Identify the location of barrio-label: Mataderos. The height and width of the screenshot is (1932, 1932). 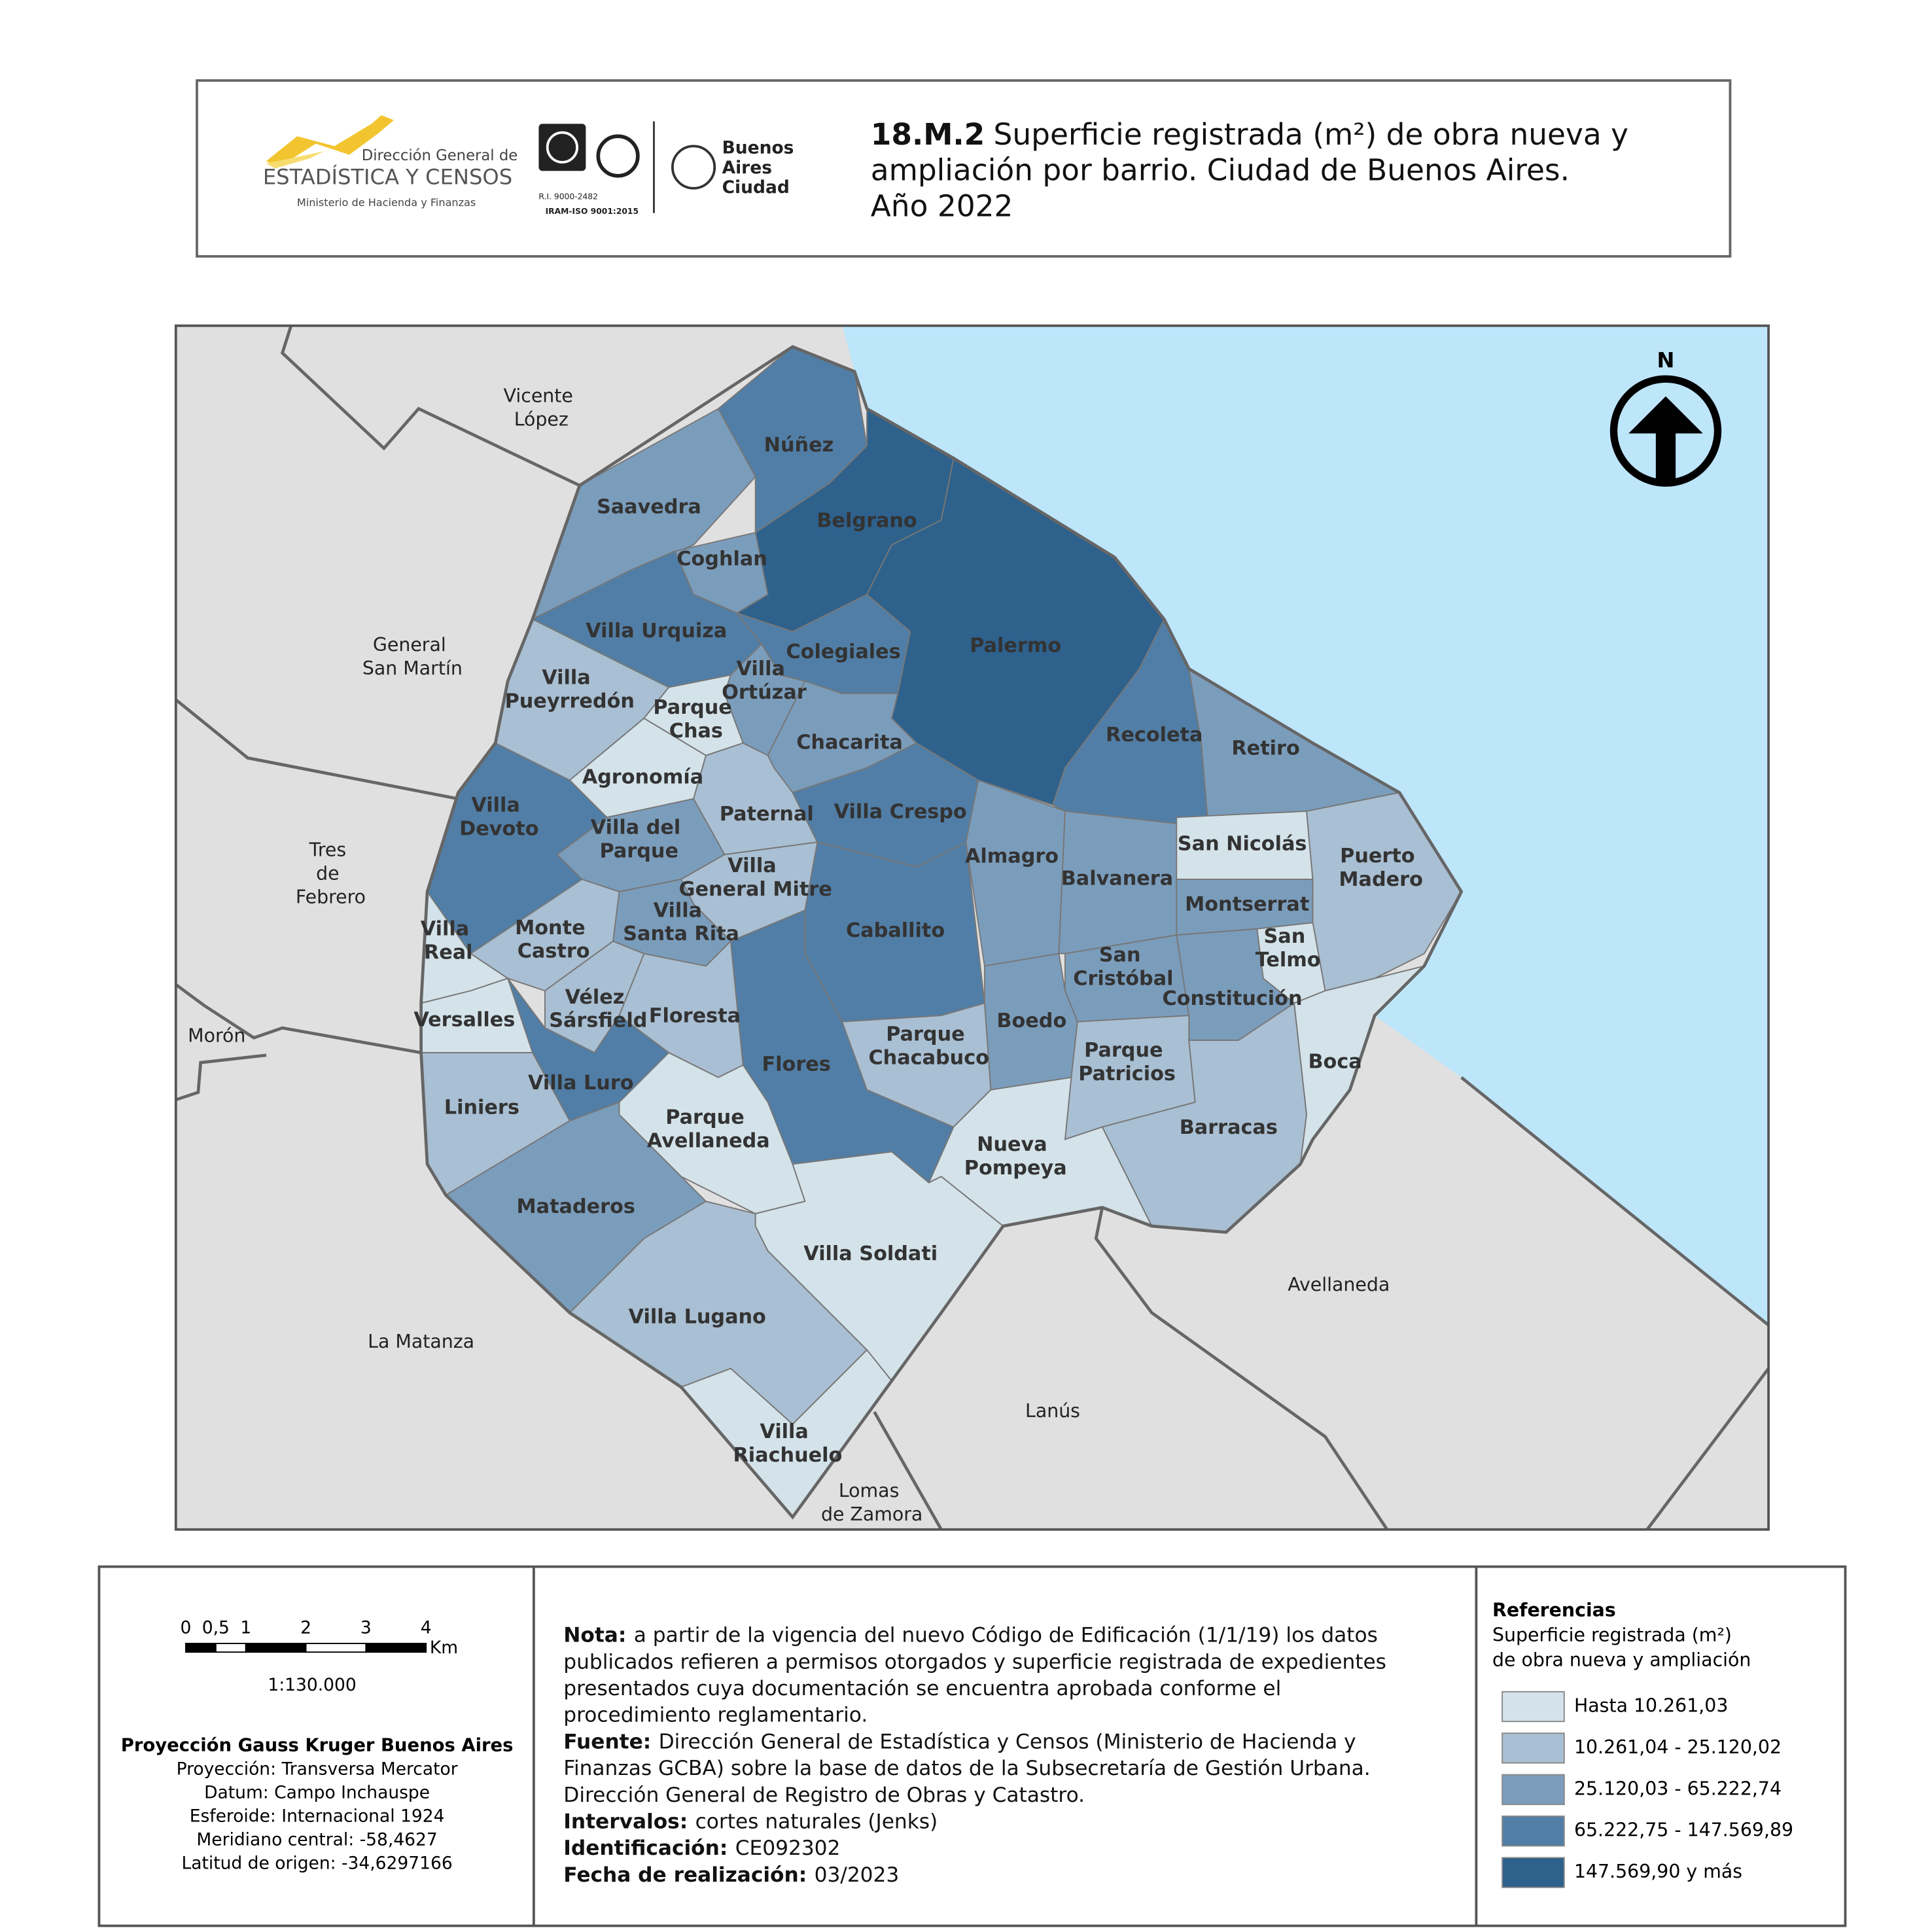
(576, 1206).